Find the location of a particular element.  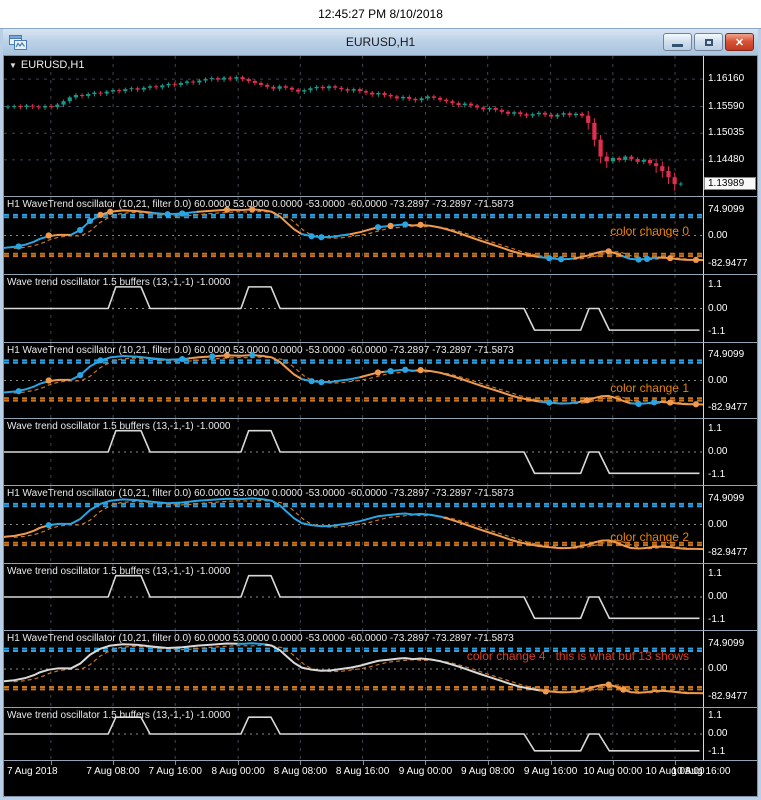

time-axis-label: 8 Aug 08:00 is located at coordinates (300, 771).